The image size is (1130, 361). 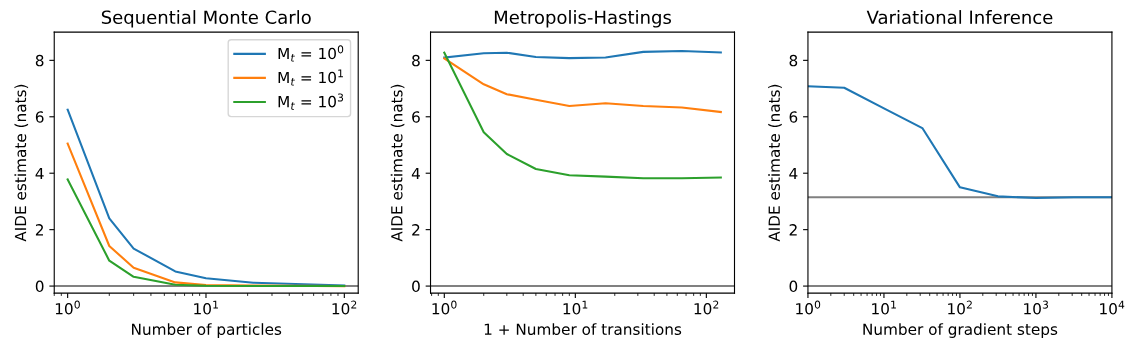 I want to click on legend-label: M$_{t}$ = 10$^{3}$, so click(x=311, y=101).